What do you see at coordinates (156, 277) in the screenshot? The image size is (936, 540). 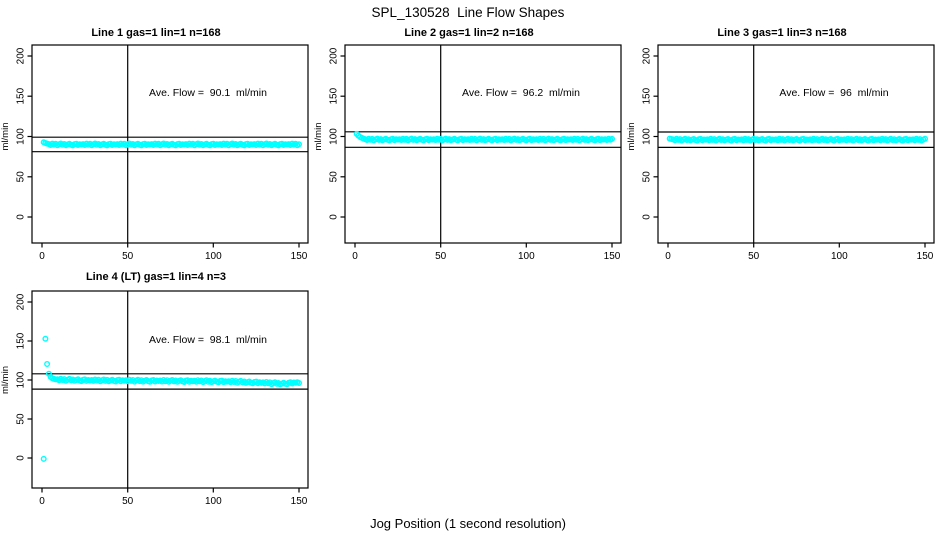 I see `subplot4-title: Line 4 (LT) gas=1 lin=4 n=3` at bounding box center [156, 277].